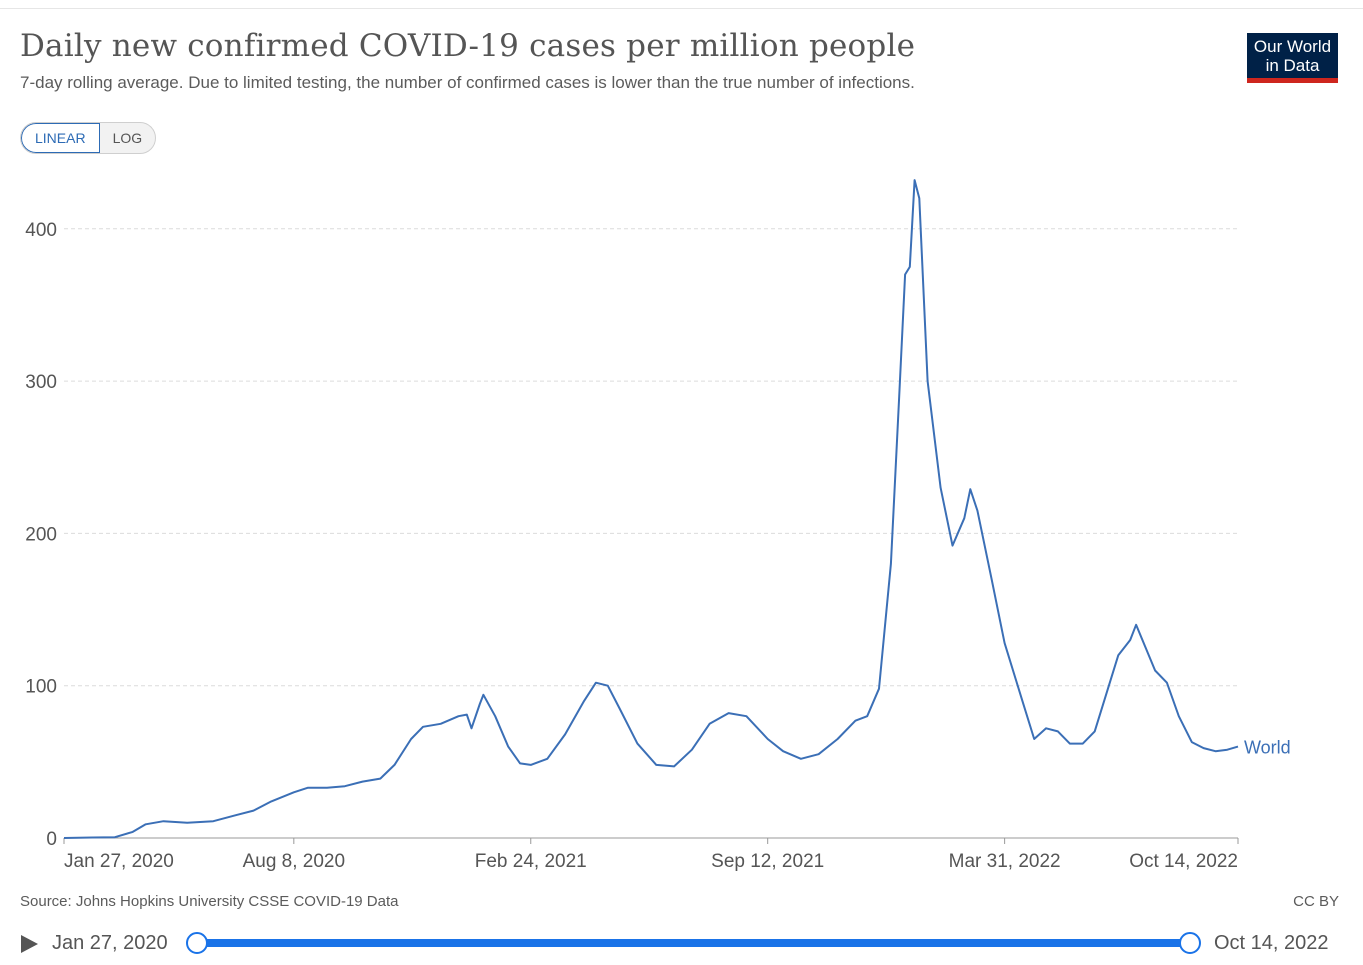 The width and height of the screenshot is (1363, 965). What do you see at coordinates (110, 943) in the screenshot?
I see `timeline-start-label: Jan 27, 2020` at bounding box center [110, 943].